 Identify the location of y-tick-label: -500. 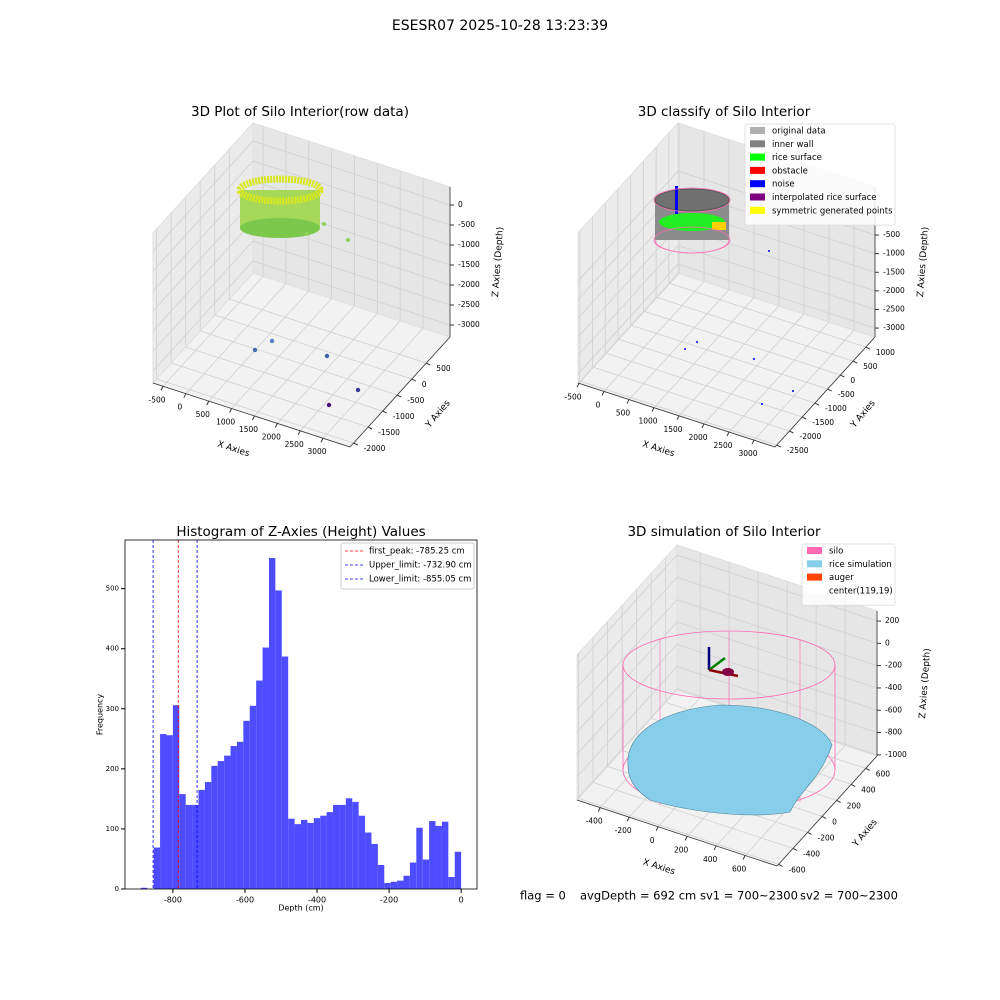
(846, 394).